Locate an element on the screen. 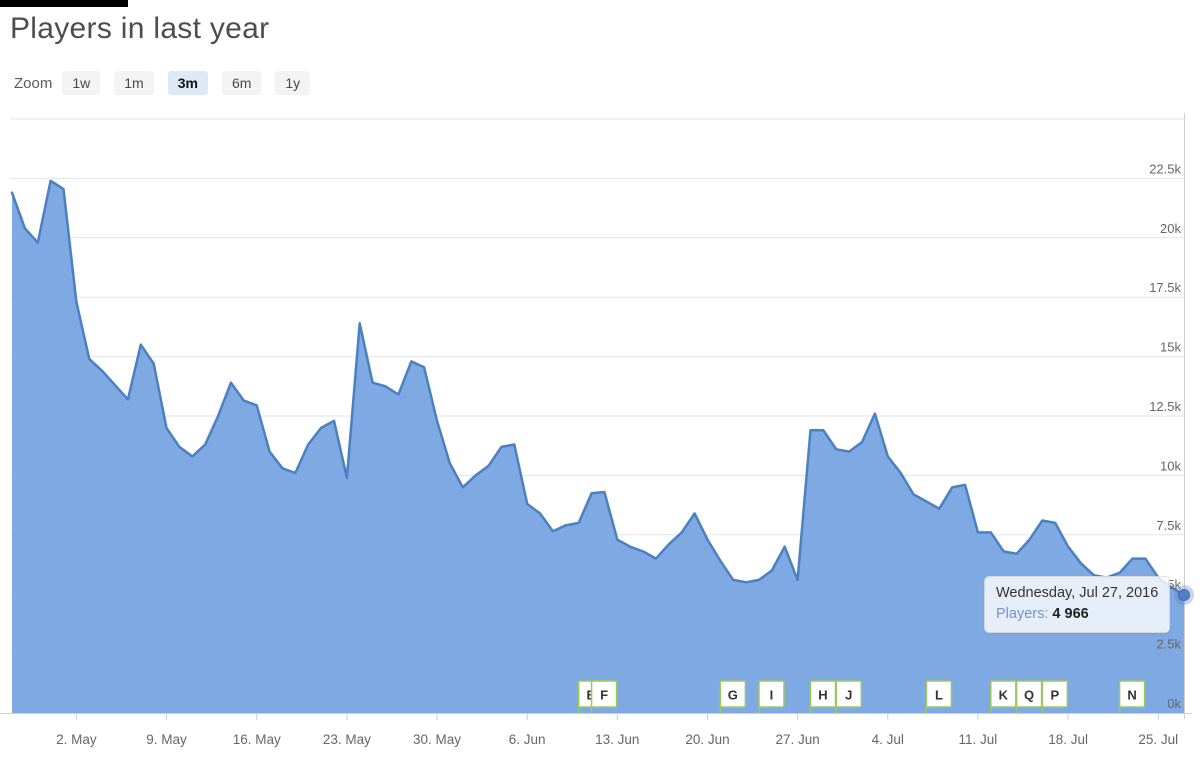 This screenshot has height=759, width=1200. tooltip-series-label: Players: is located at coordinates (1022, 614).